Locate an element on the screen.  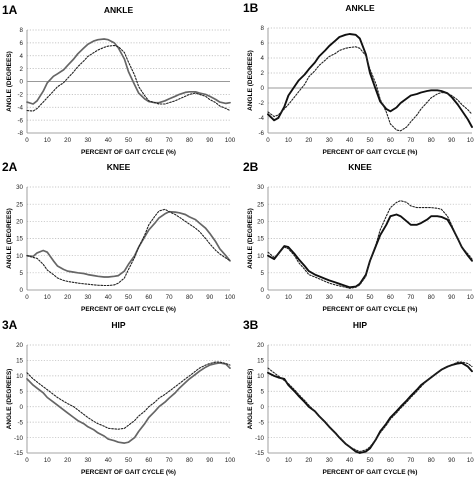
panel-label: 2A is located at coordinates (10, 167).